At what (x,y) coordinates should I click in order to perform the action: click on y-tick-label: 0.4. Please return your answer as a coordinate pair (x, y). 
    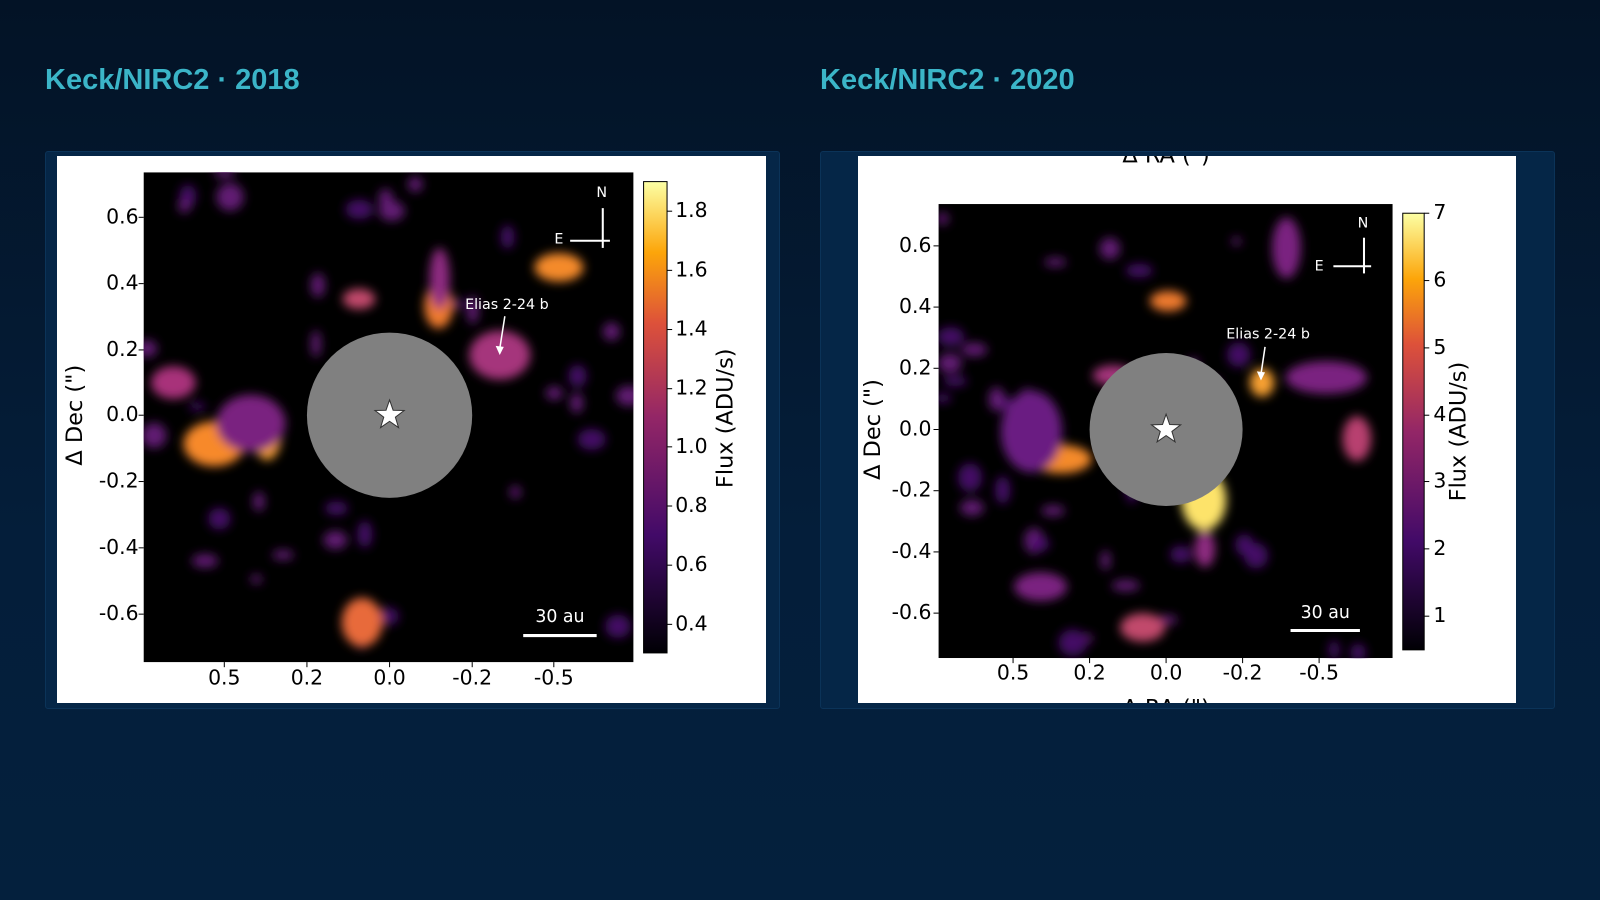
    Looking at the image, I should click on (122, 283).